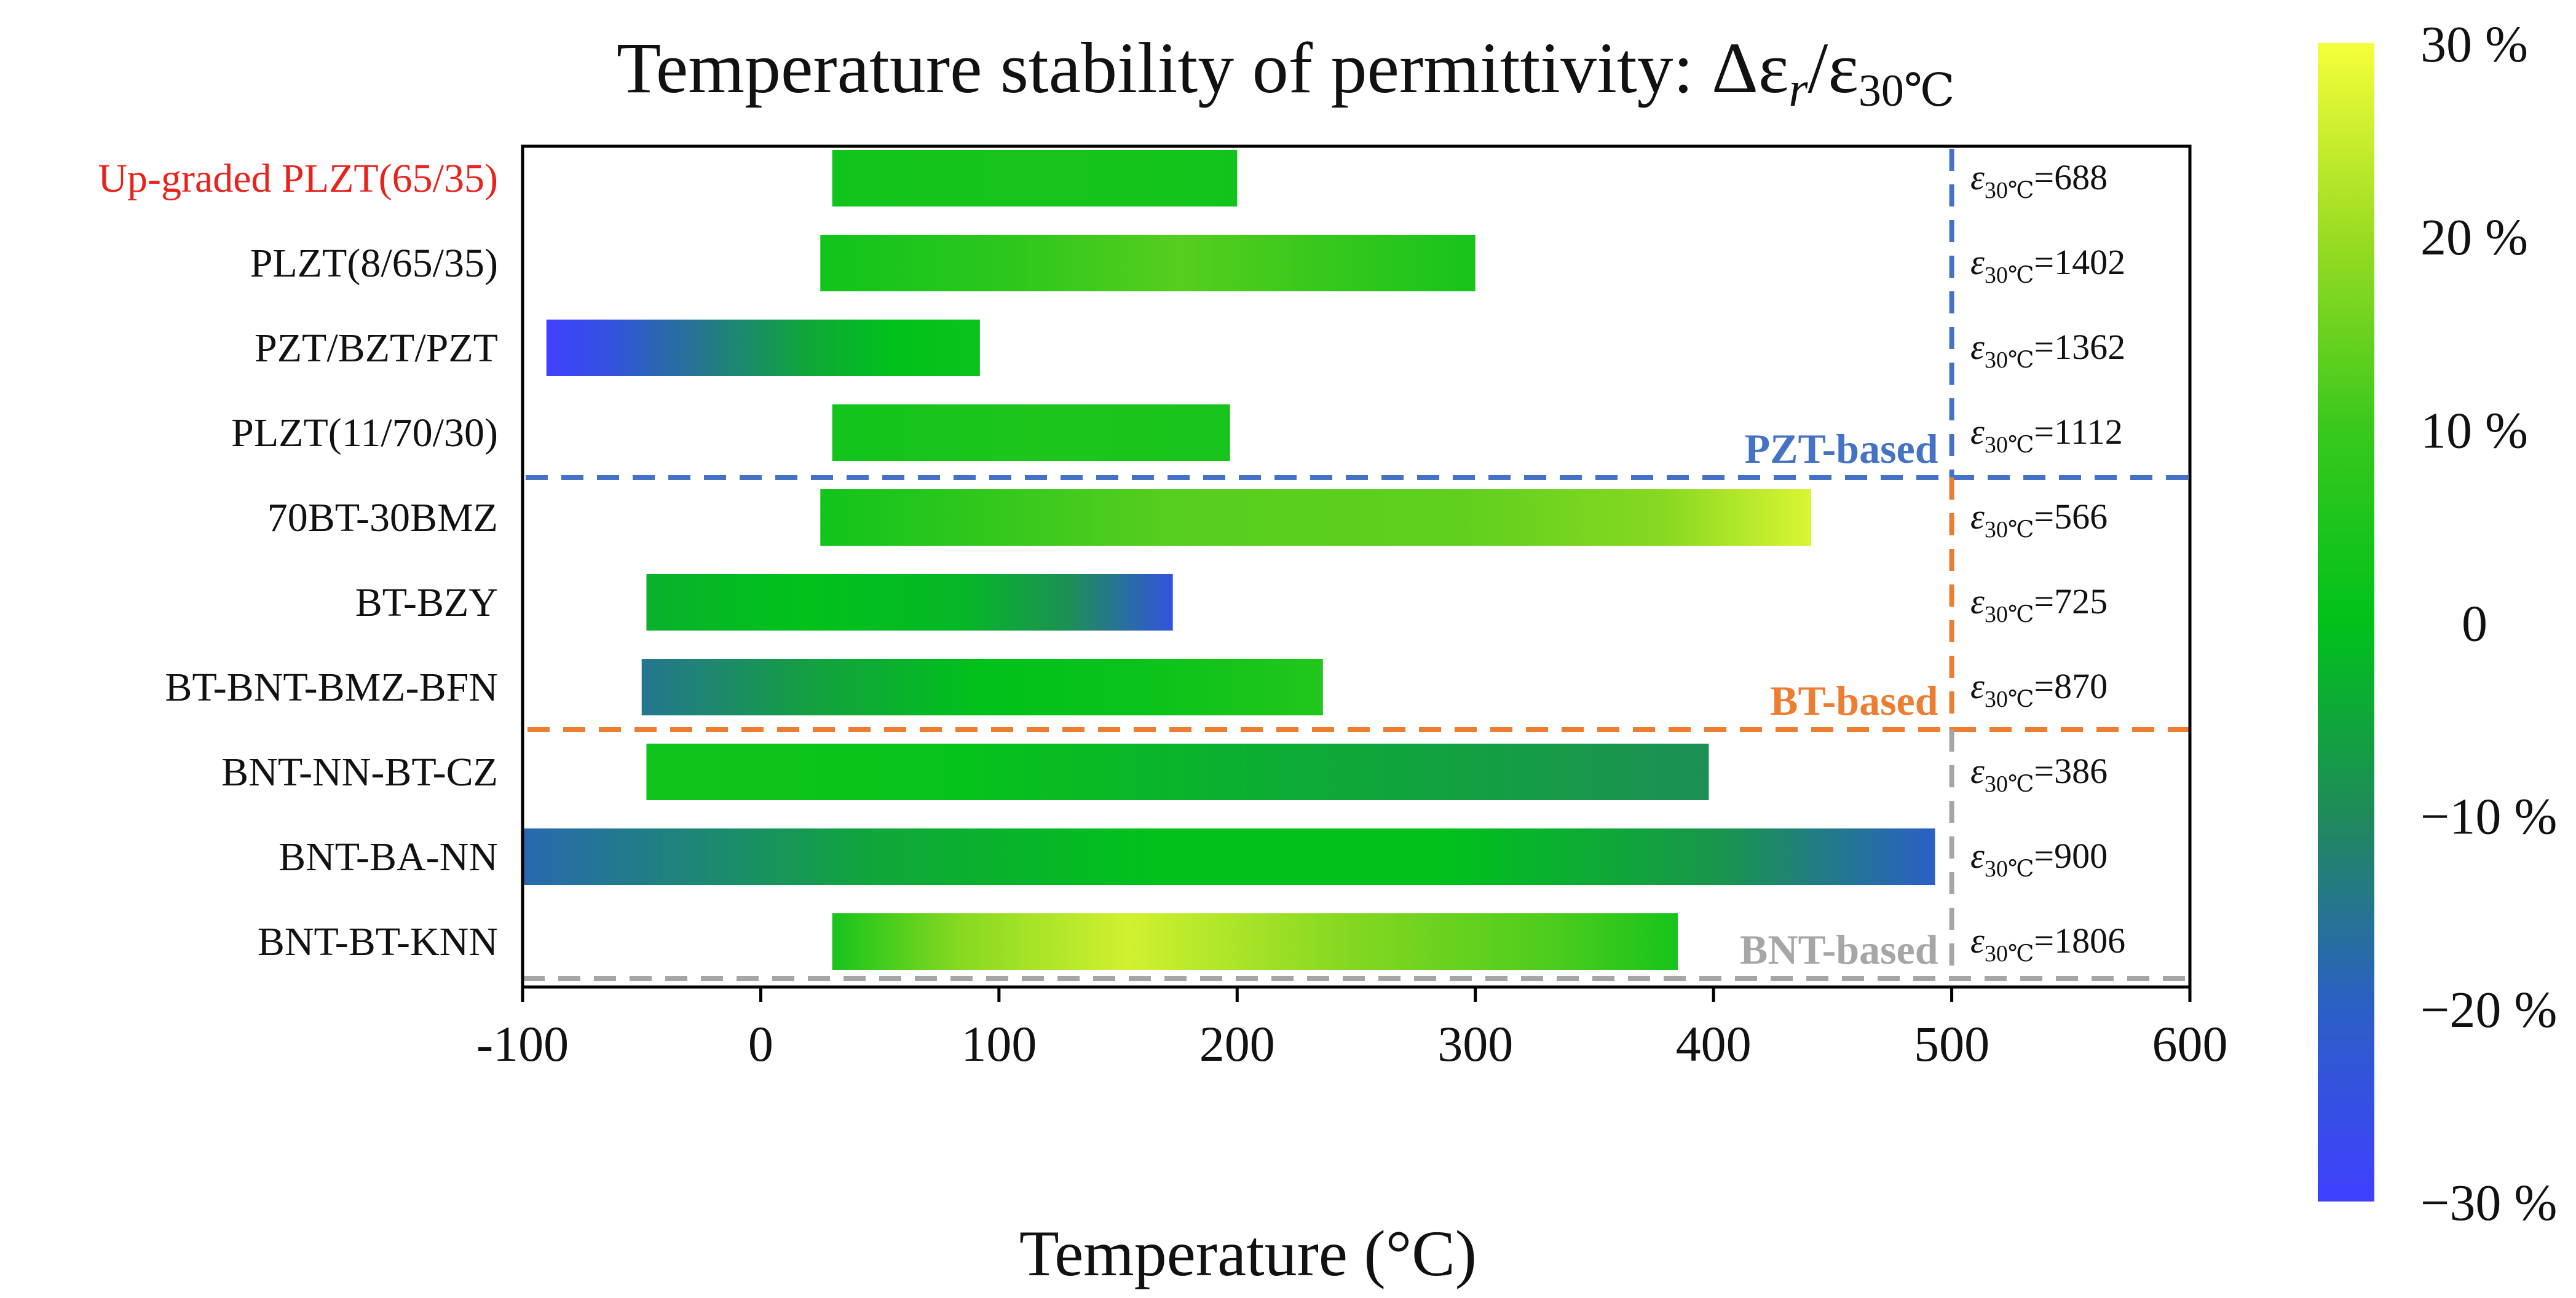  I want to click on colorbar-tick-0: 30 %, so click(2474, 45).